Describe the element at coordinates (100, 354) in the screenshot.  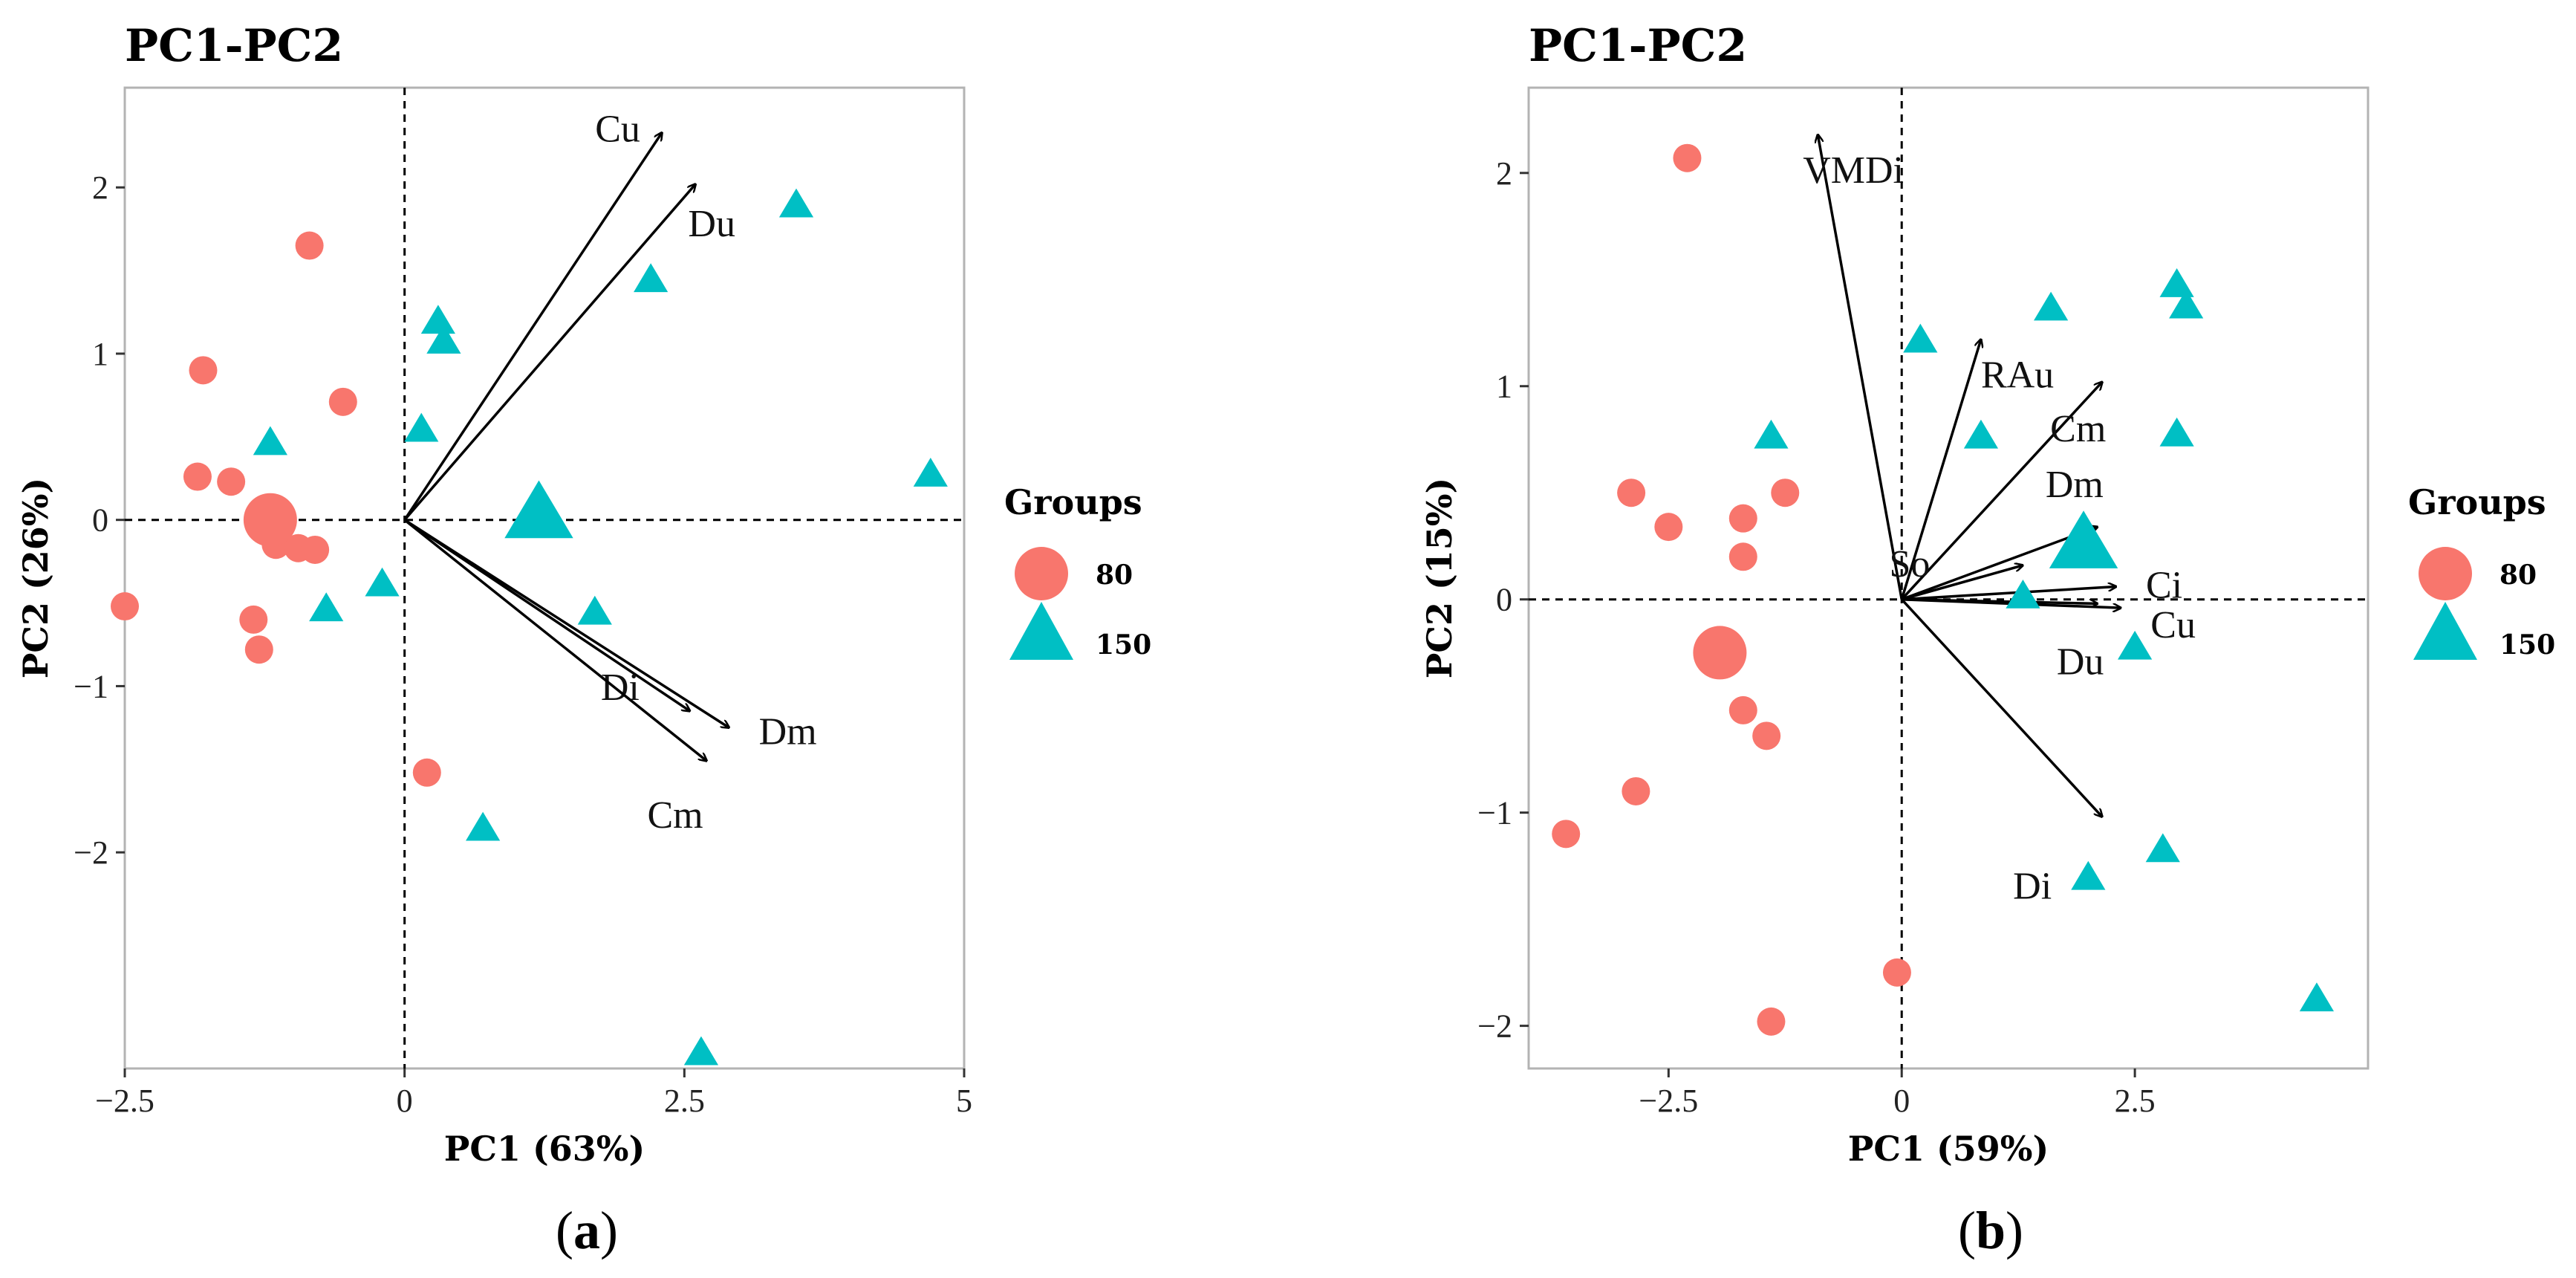
I see `panel-a-y-tick-label: 1` at that location.